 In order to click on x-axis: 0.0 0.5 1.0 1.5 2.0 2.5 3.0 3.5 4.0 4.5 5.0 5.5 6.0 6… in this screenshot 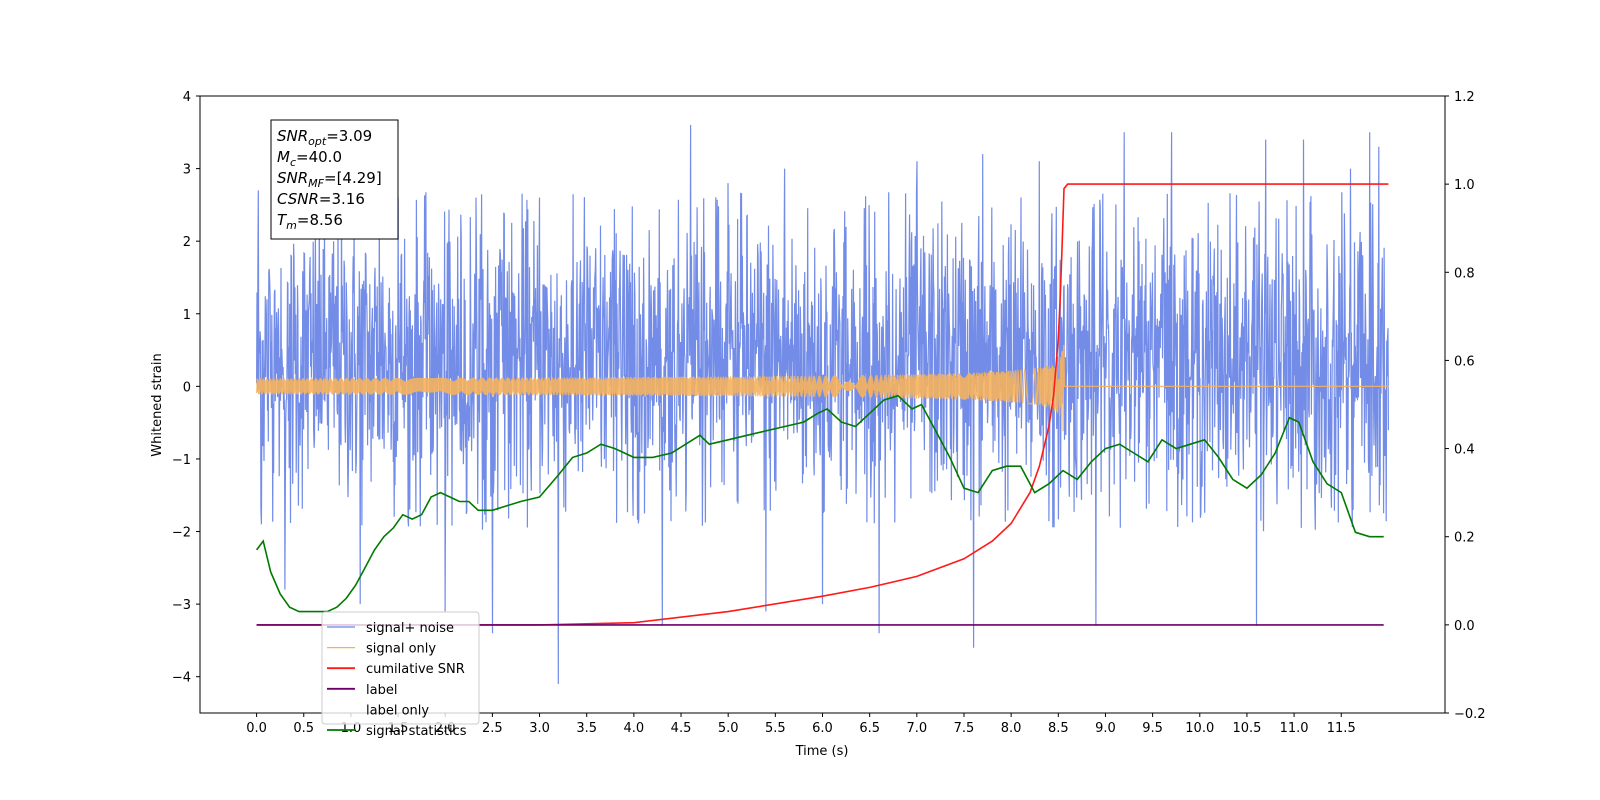, I will do `click(801, 724)`.